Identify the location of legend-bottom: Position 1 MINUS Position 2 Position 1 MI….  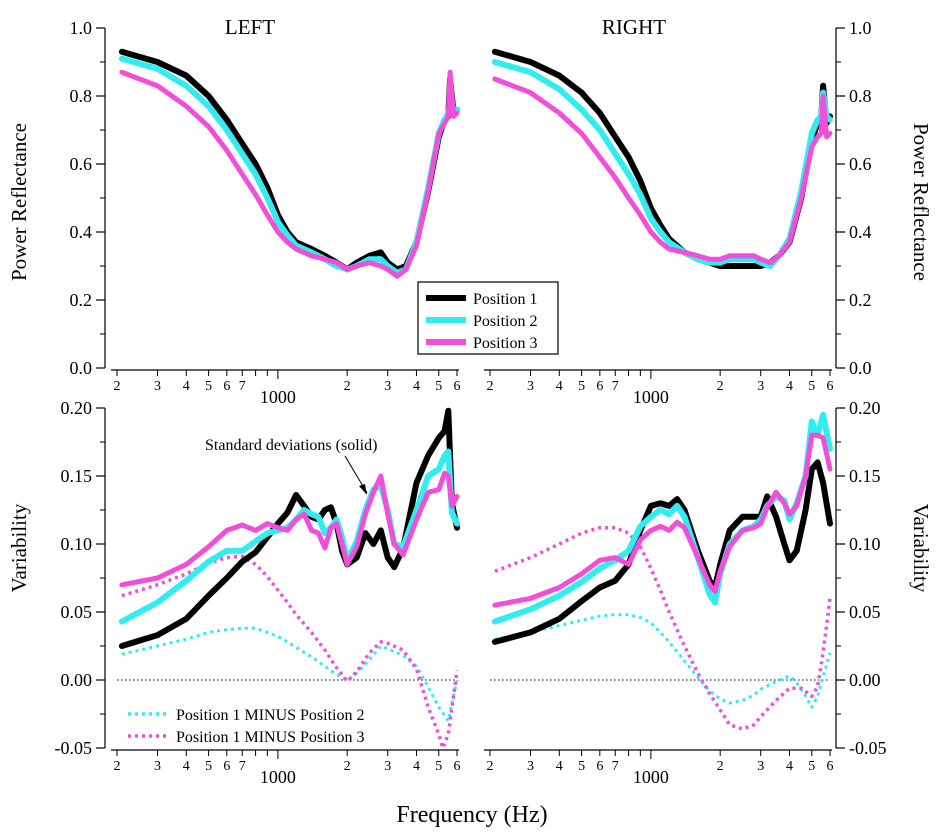
(246, 726).